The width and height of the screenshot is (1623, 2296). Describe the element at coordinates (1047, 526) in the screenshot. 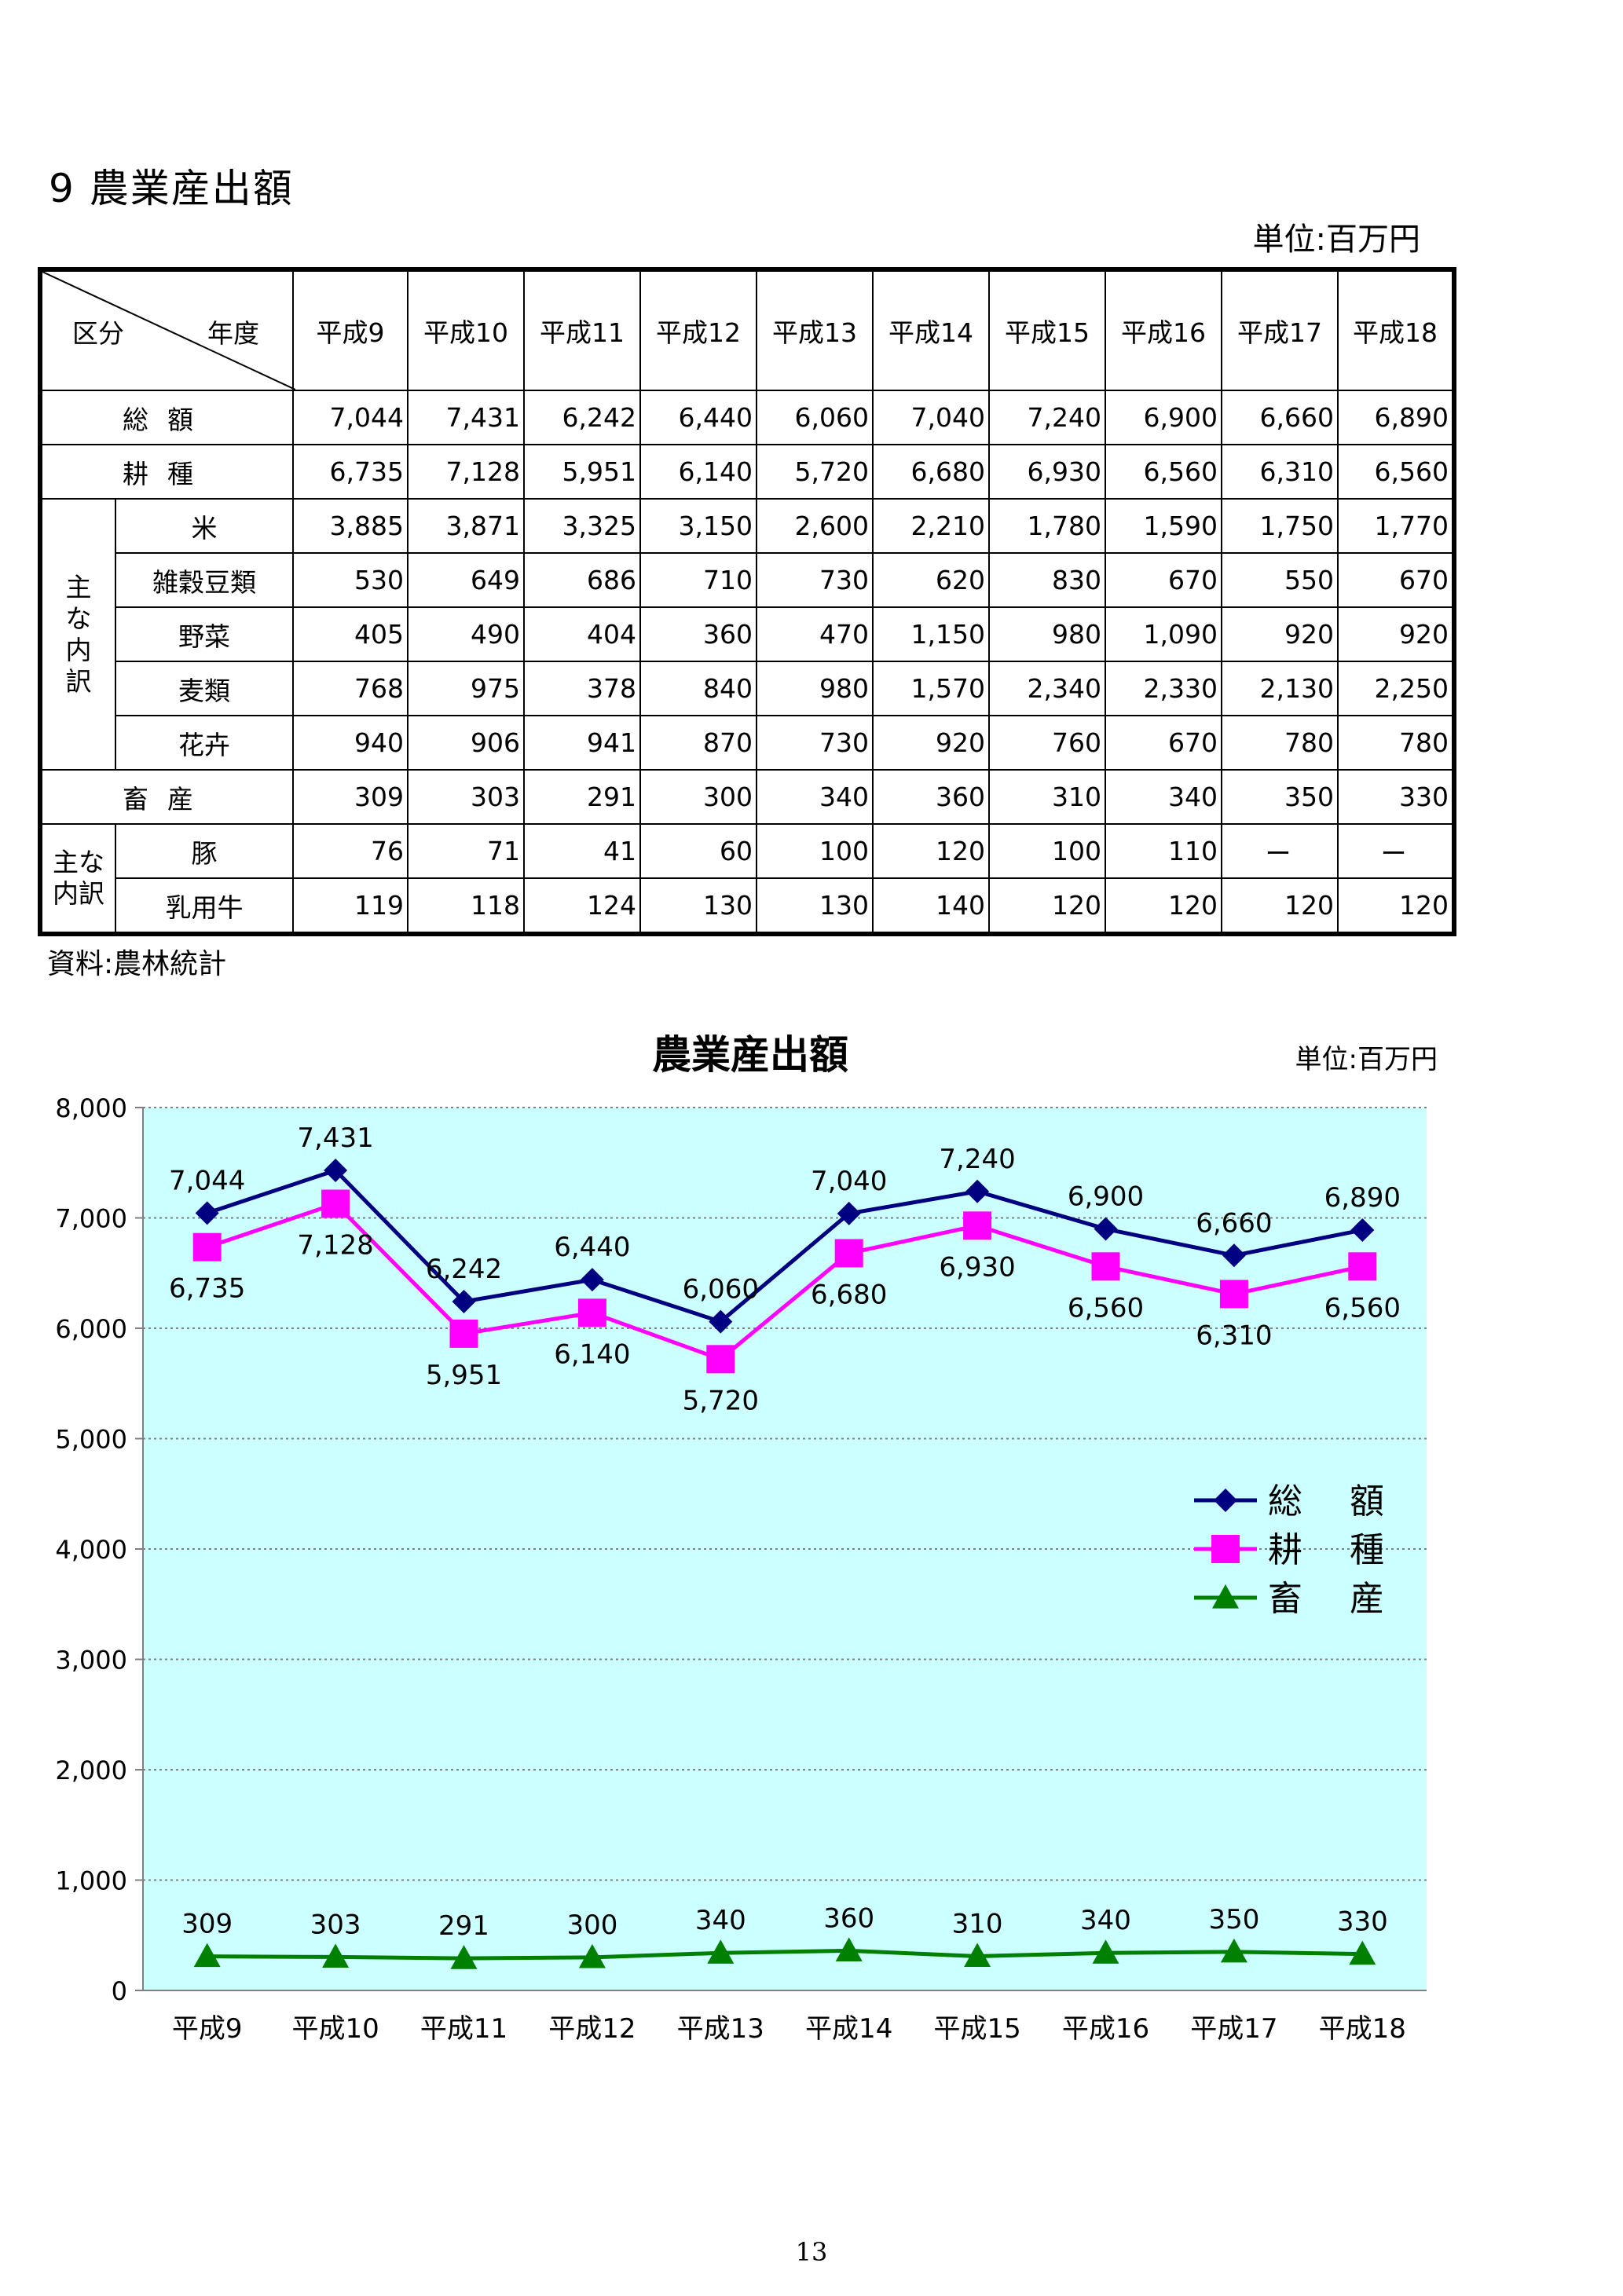

I see `table-cell: 1,780` at that location.